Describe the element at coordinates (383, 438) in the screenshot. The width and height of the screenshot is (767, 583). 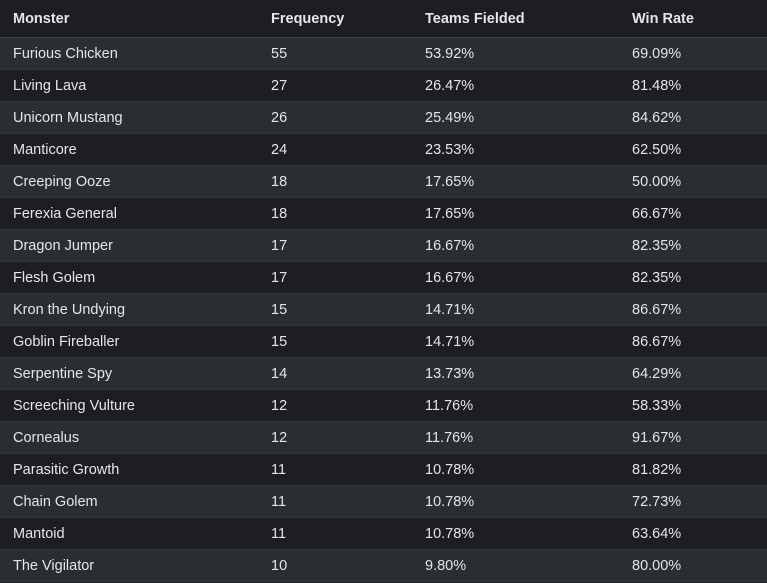
I see `table-row: Cornealus 12 11.76% 91.67%` at that location.